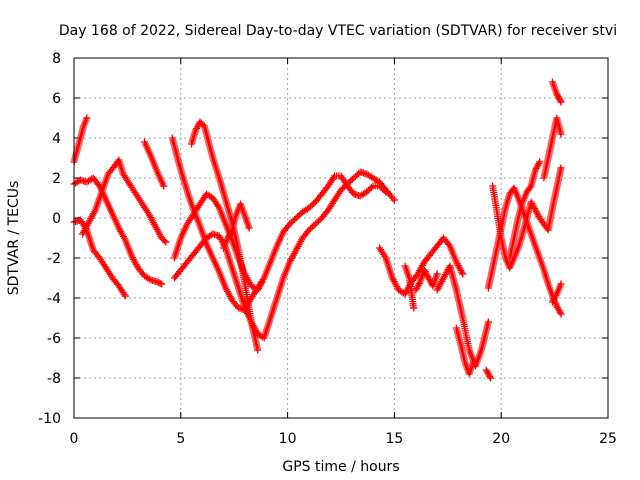 The height and width of the screenshot is (480, 640). What do you see at coordinates (54, 379) in the screenshot?
I see `y-tick-label: -8` at bounding box center [54, 379].